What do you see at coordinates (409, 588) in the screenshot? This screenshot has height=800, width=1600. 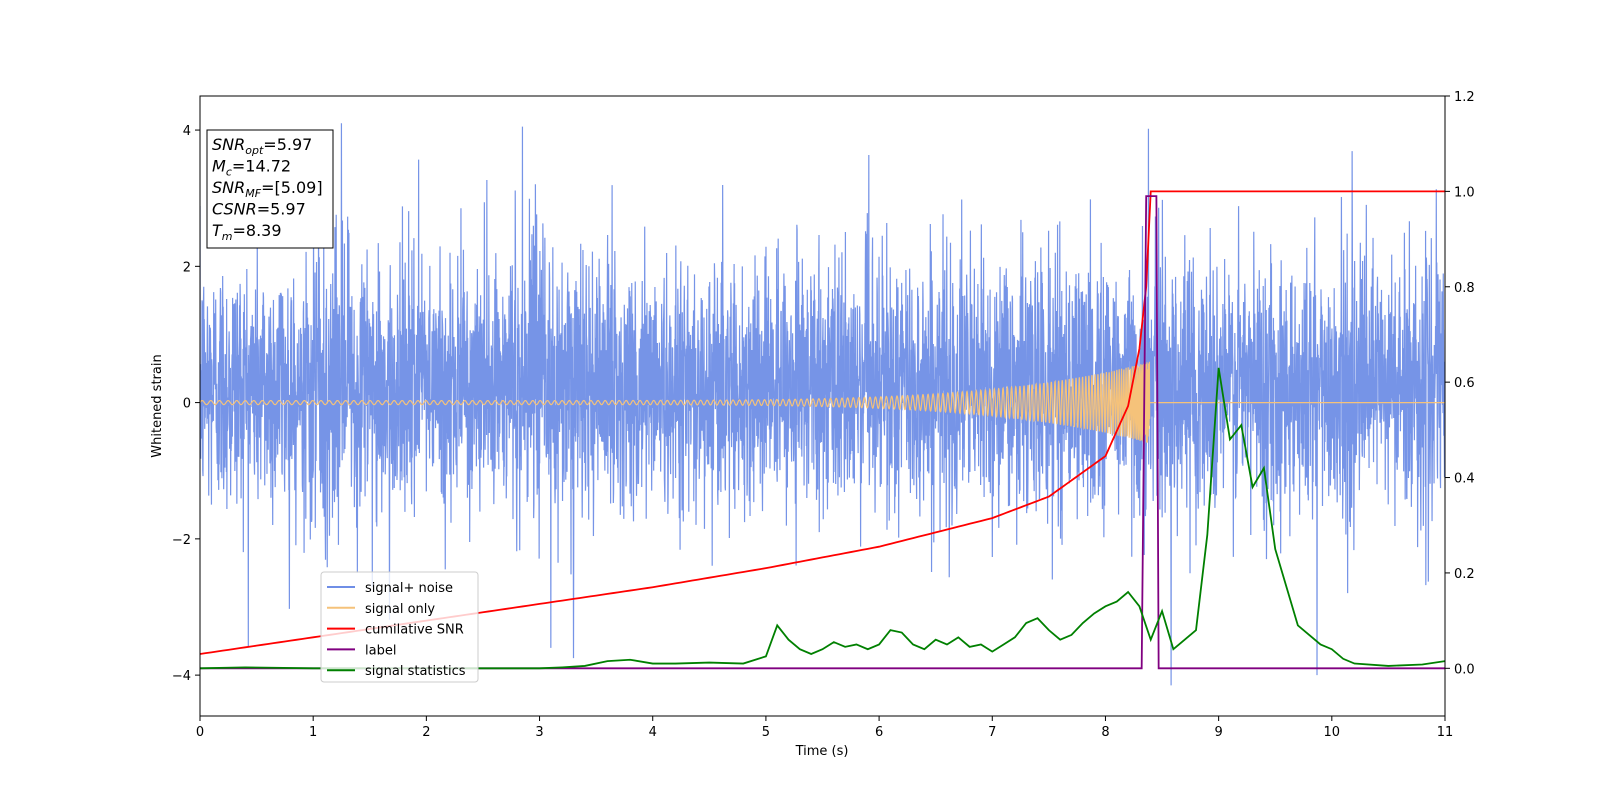 I see `legend-label: signal+ noise` at bounding box center [409, 588].